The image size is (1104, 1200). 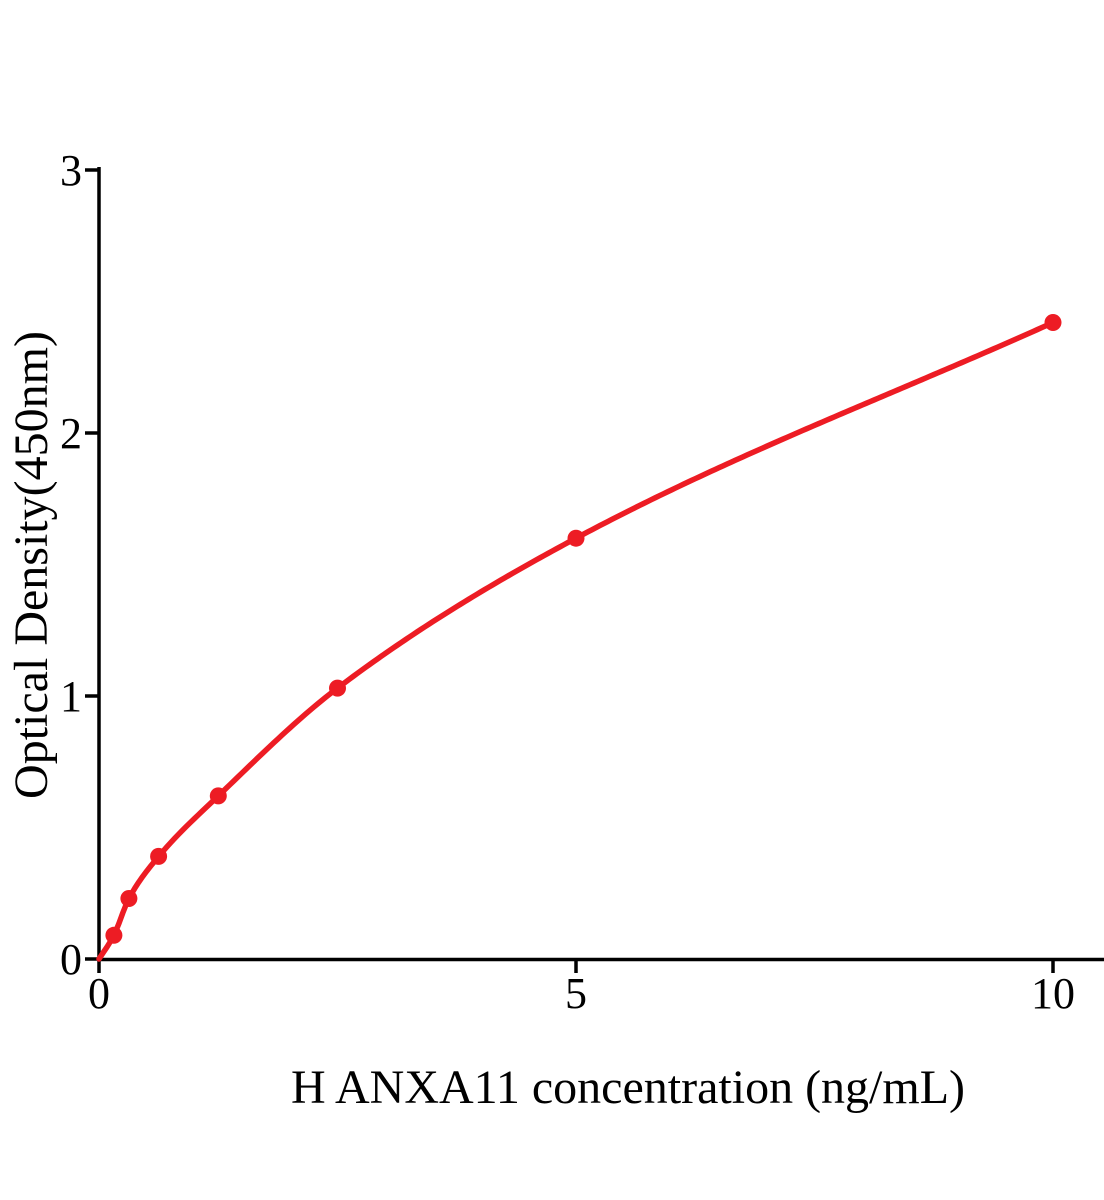 I want to click on x-tick-label: 0, so click(x=99, y=993).